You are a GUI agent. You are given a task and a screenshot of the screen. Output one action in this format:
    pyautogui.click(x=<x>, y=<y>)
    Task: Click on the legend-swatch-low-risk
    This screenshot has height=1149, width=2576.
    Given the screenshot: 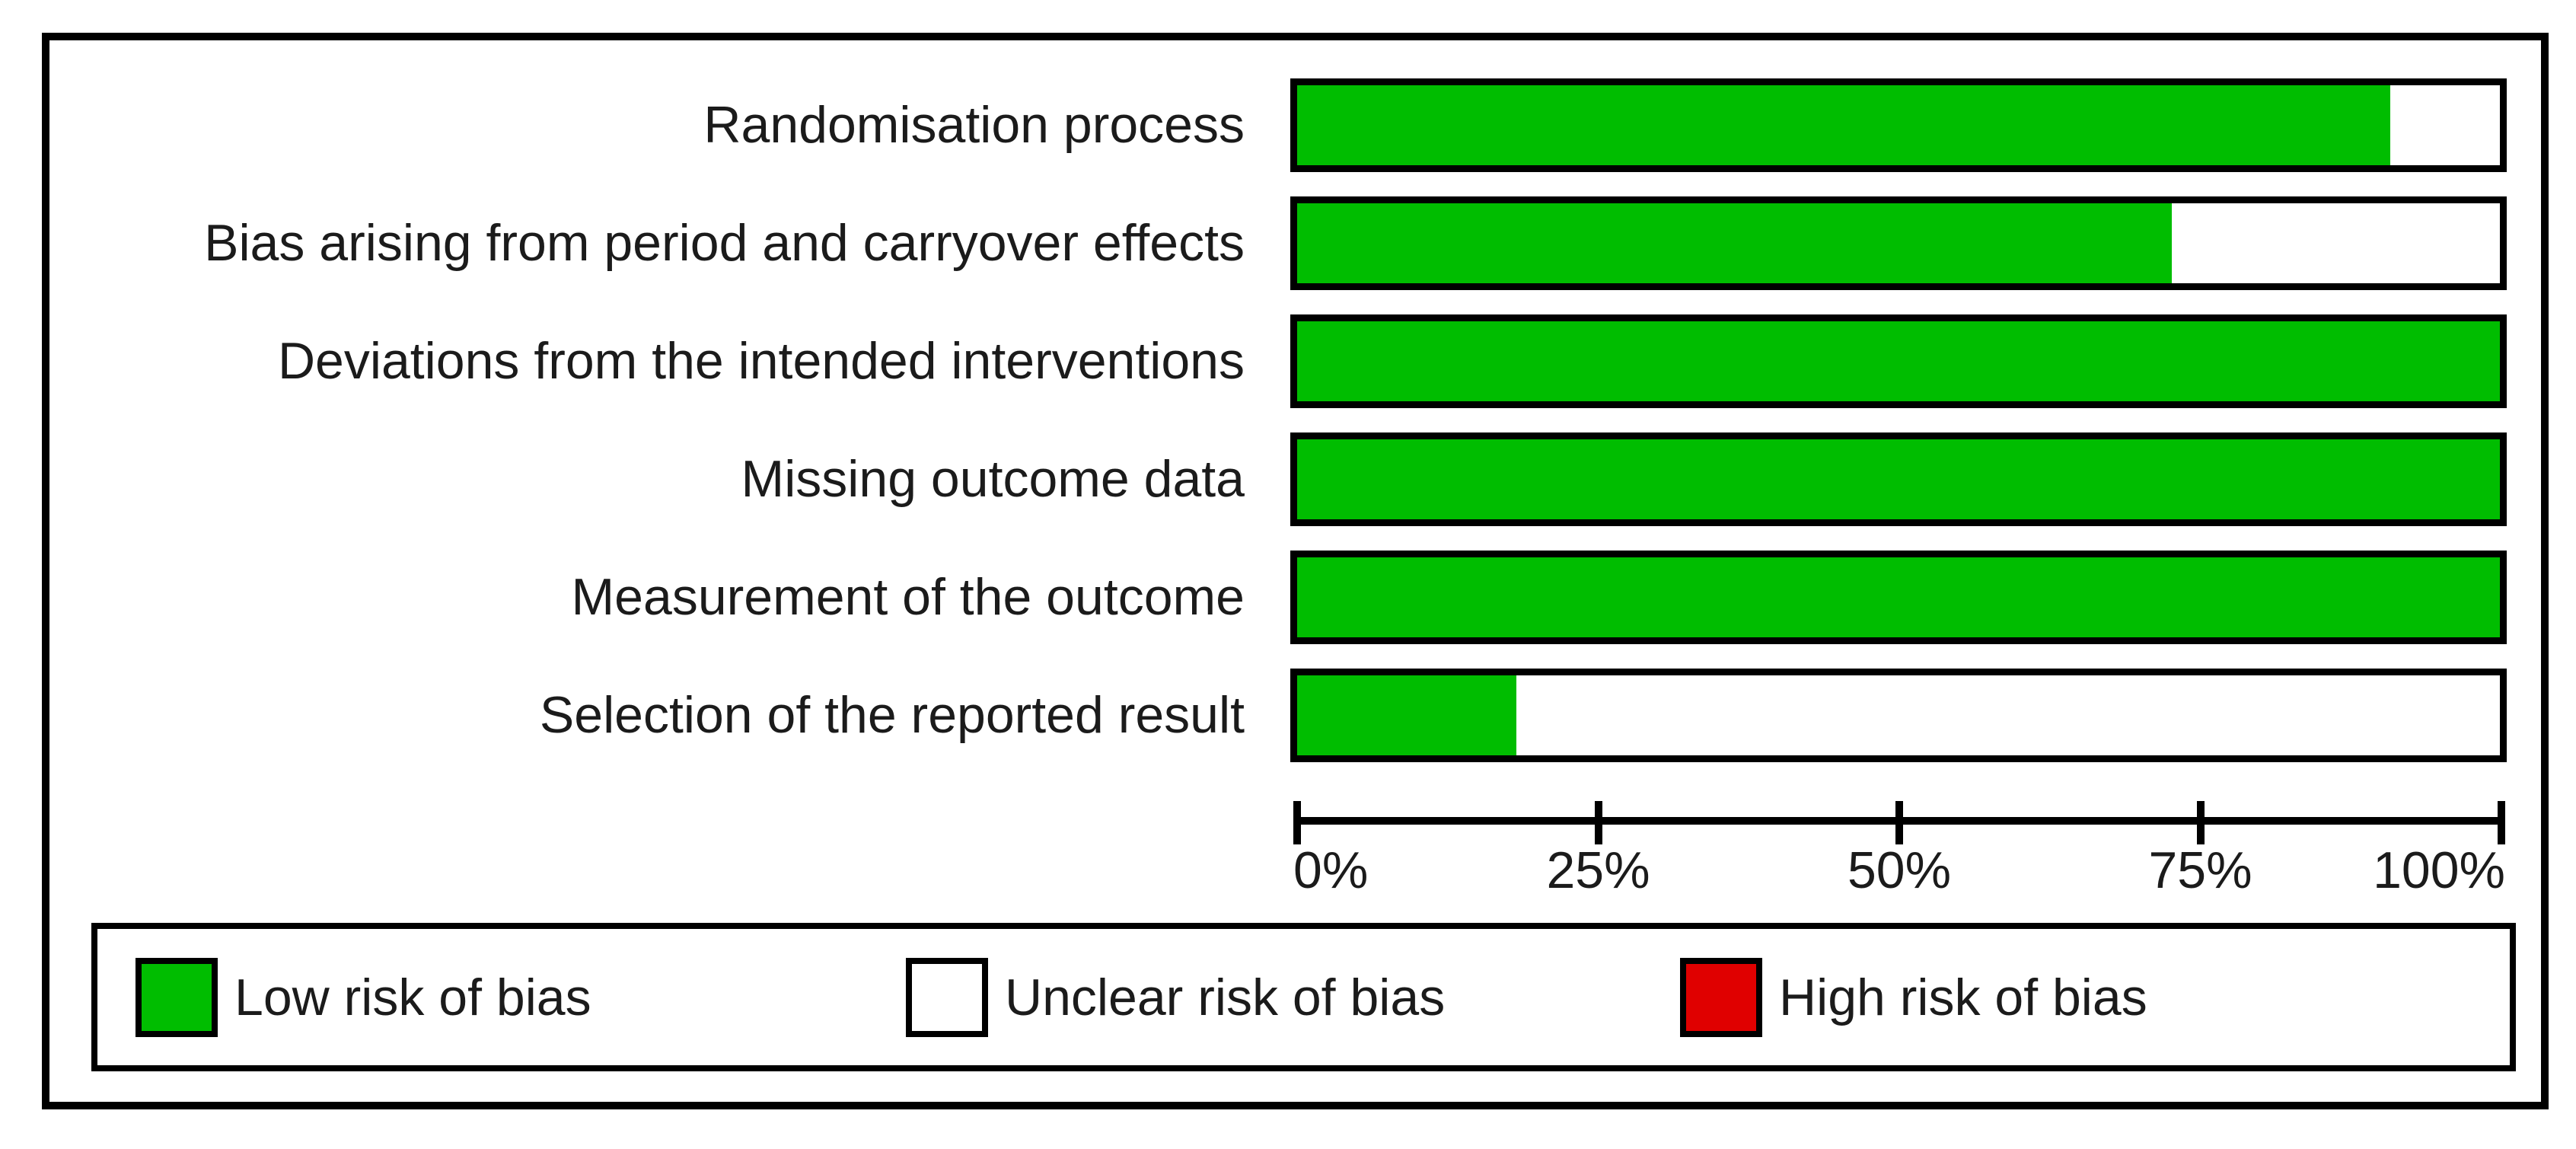 What is the action you would take?
    pyautogui.click(x=177, y=997)
    